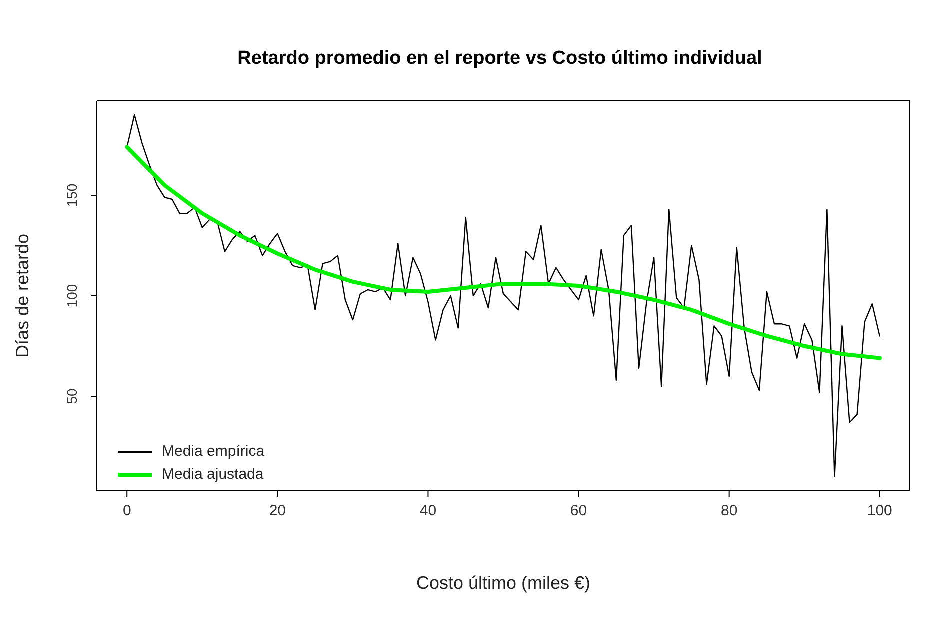  What do you see at coordinates (72, 296) in the screenshot?
I see `y-tick-label: 100` at bounding box center [72, 296].